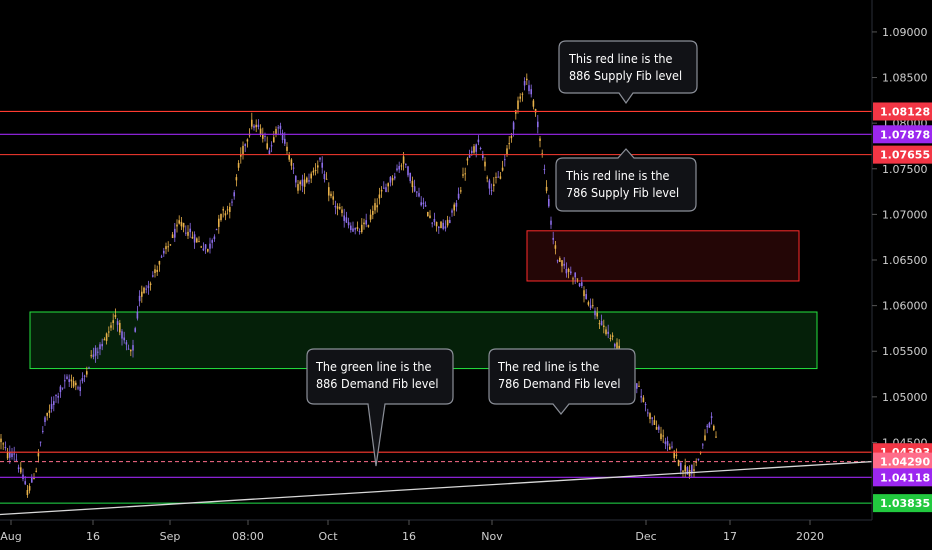 Image resolution: width=932 pixels, height=550 pixels. I want to click on supply-zone, so click(663, 256).